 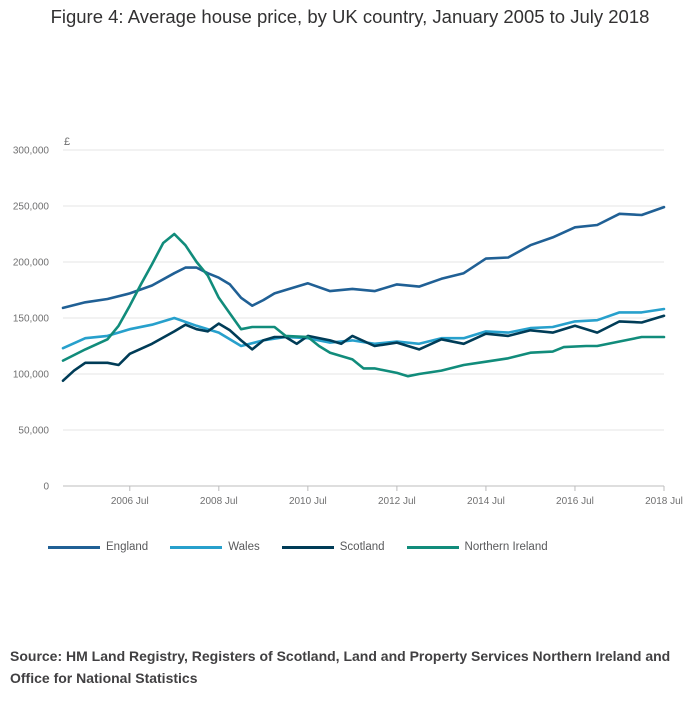 I want to click on x-tick-label: 2014 Jul, so click(x=486, y=501).